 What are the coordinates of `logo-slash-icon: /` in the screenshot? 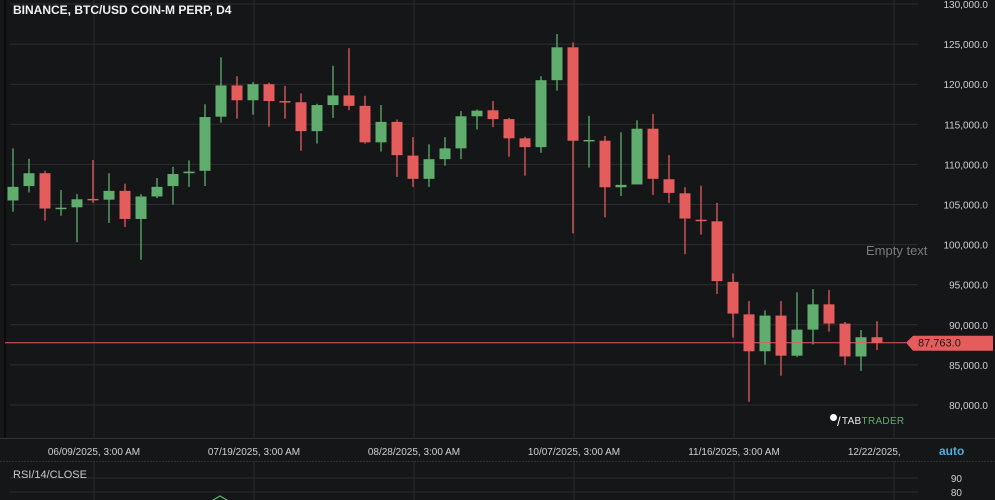 It's located at (839, 421).